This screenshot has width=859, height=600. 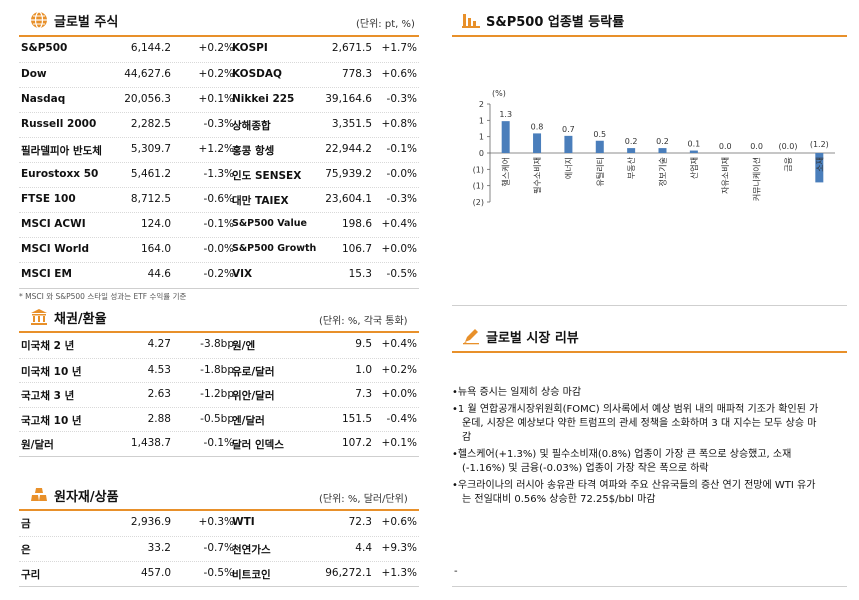 I want to click on row-change-left: -0.1%, so click(x=218, y=224).